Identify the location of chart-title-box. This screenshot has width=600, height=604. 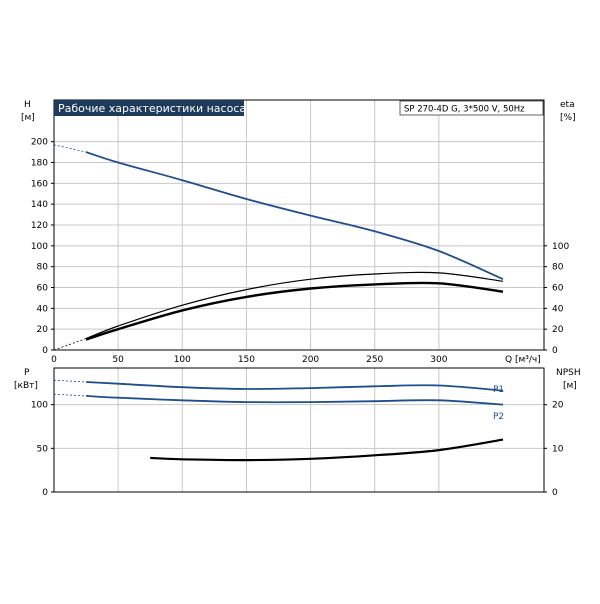
(149, 108).